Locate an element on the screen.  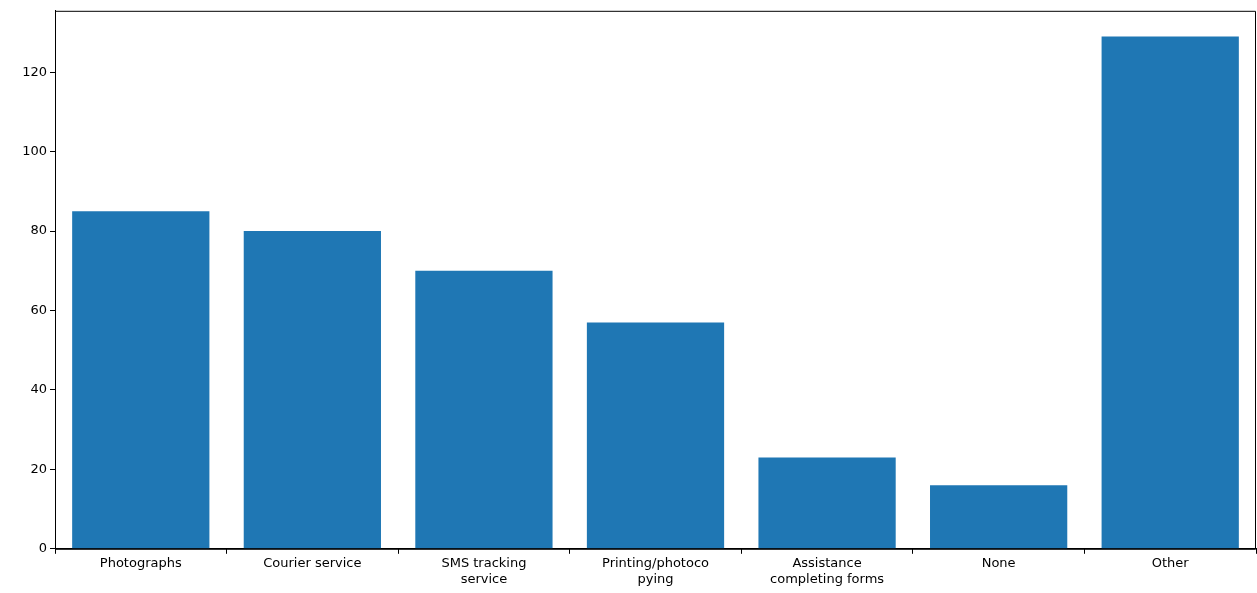
y-tick-label: 80 is located at coordinates (38, 230).